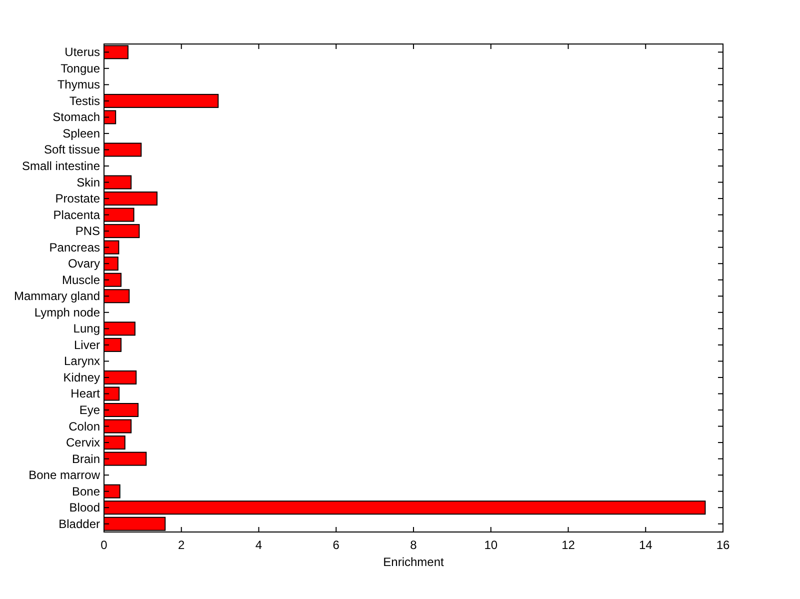 The image size is (800, 599). Describe the element at coordinates (57, 296) in the screenshot. I see `y-tick-label: Mammary gland` at that location.